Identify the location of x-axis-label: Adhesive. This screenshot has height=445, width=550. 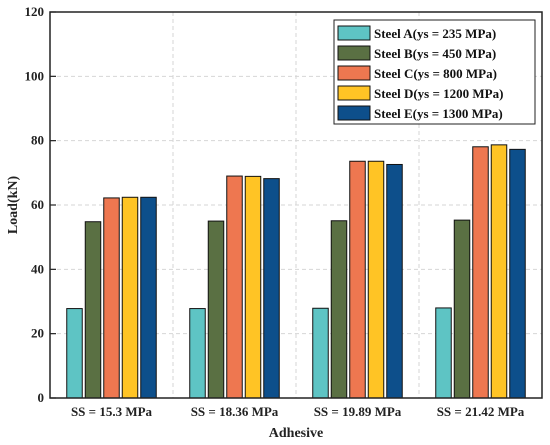
(296, 433).